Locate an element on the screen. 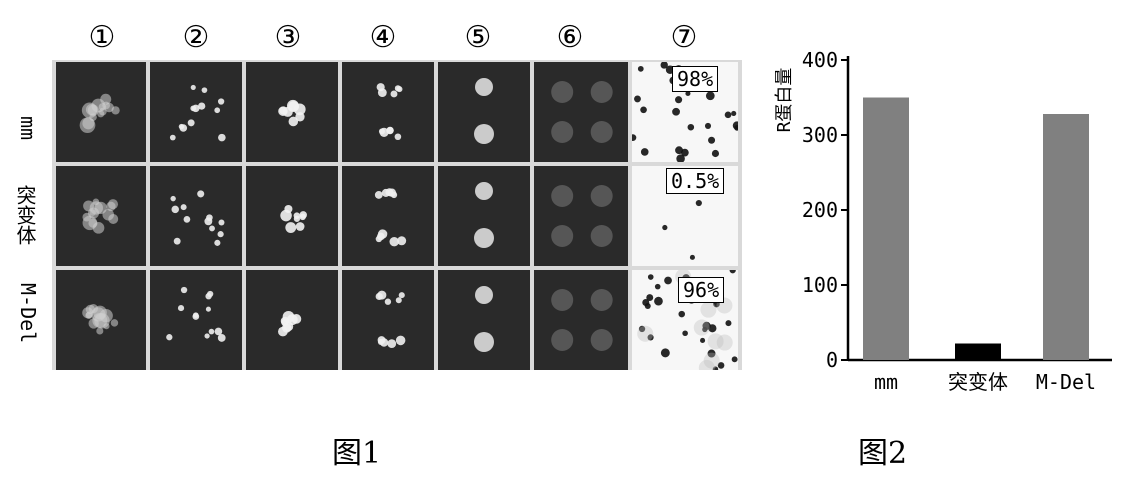 This screenshot has height=483, width=1130. percentage-label-m-del: 96% is located at coordinates (701, 290).